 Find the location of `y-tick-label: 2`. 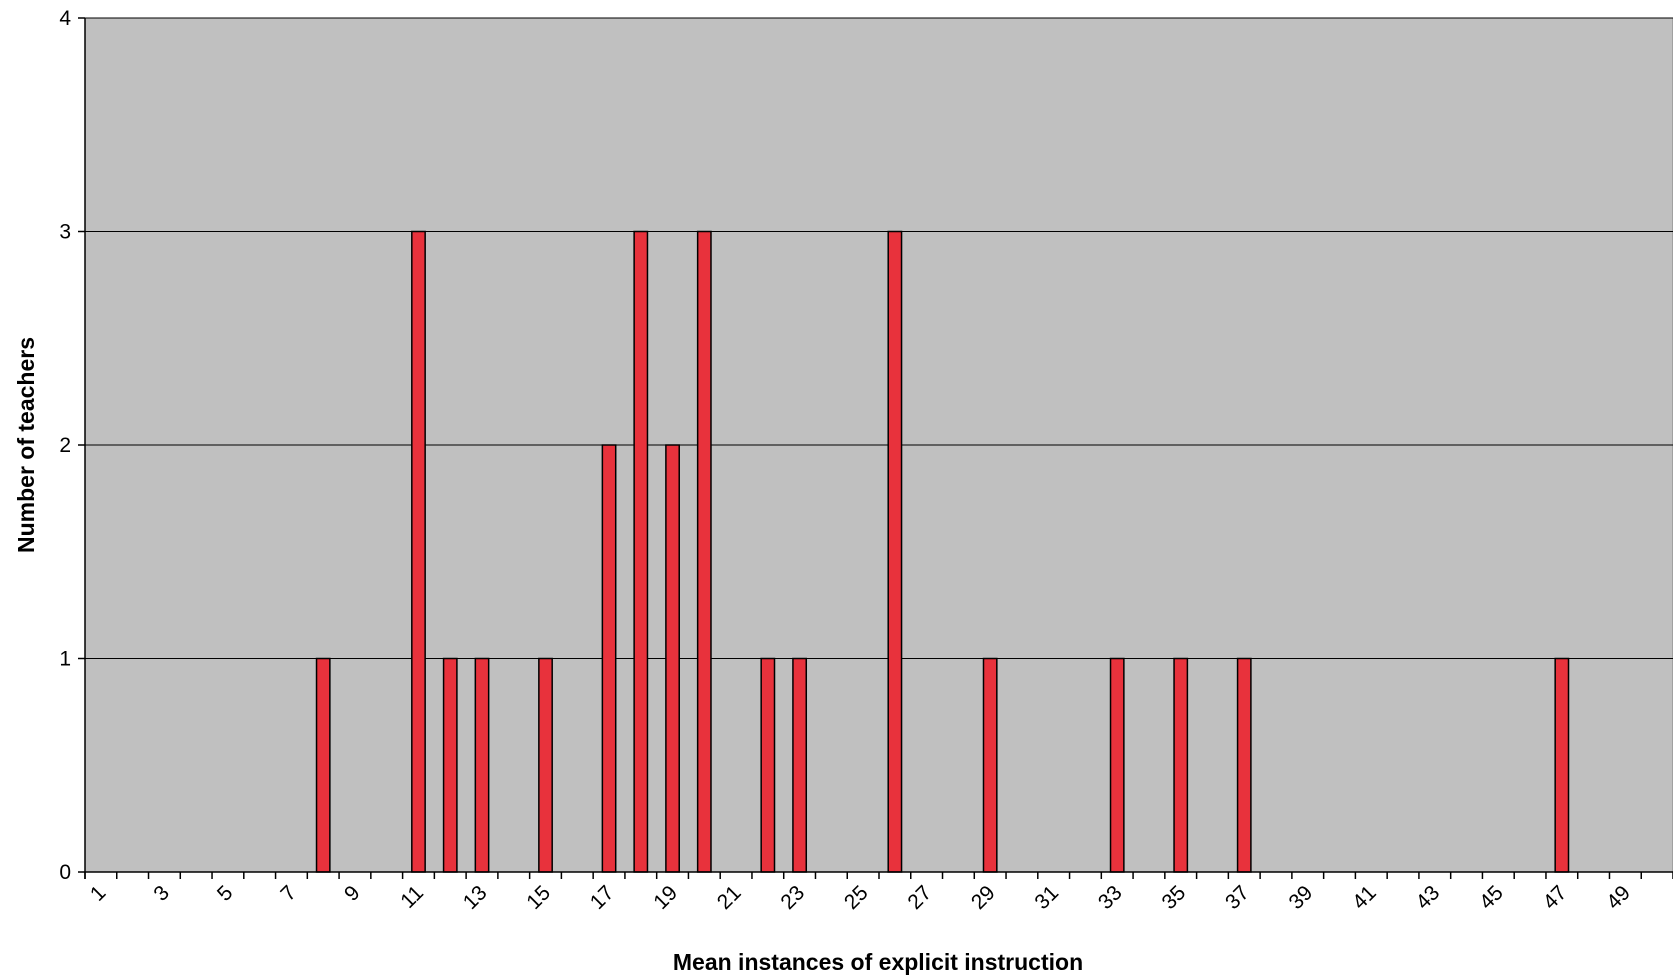

y-tick-label: 2 is located at coordinates (65, 445).